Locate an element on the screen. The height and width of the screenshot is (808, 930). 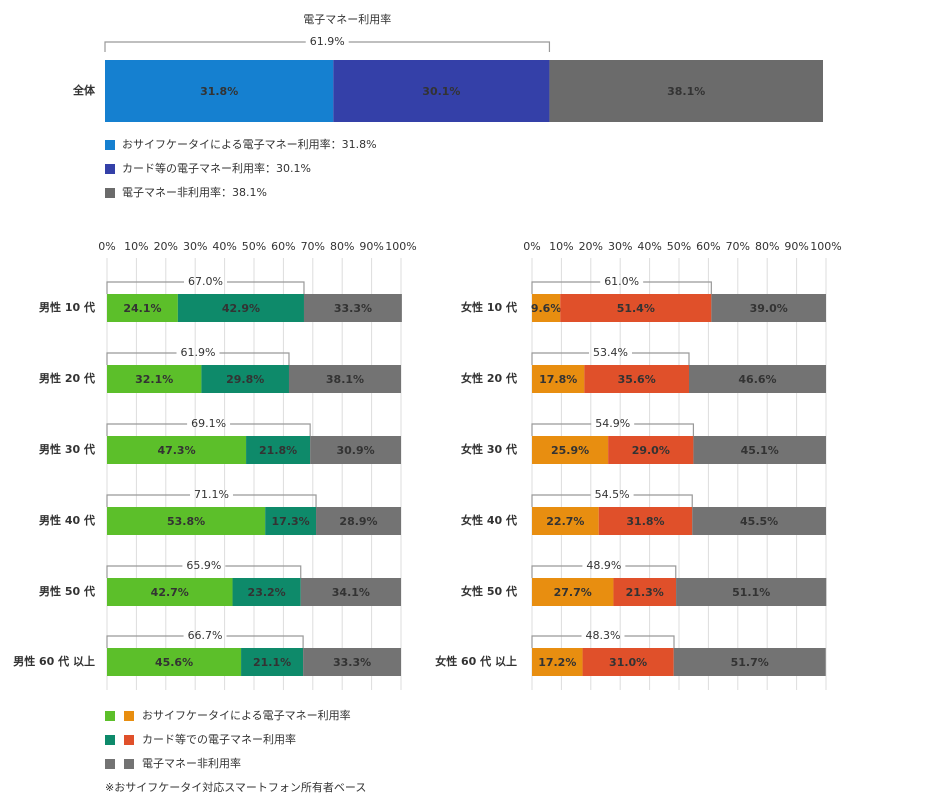
total-label: 65.9% is located at coordinates (203, 565).